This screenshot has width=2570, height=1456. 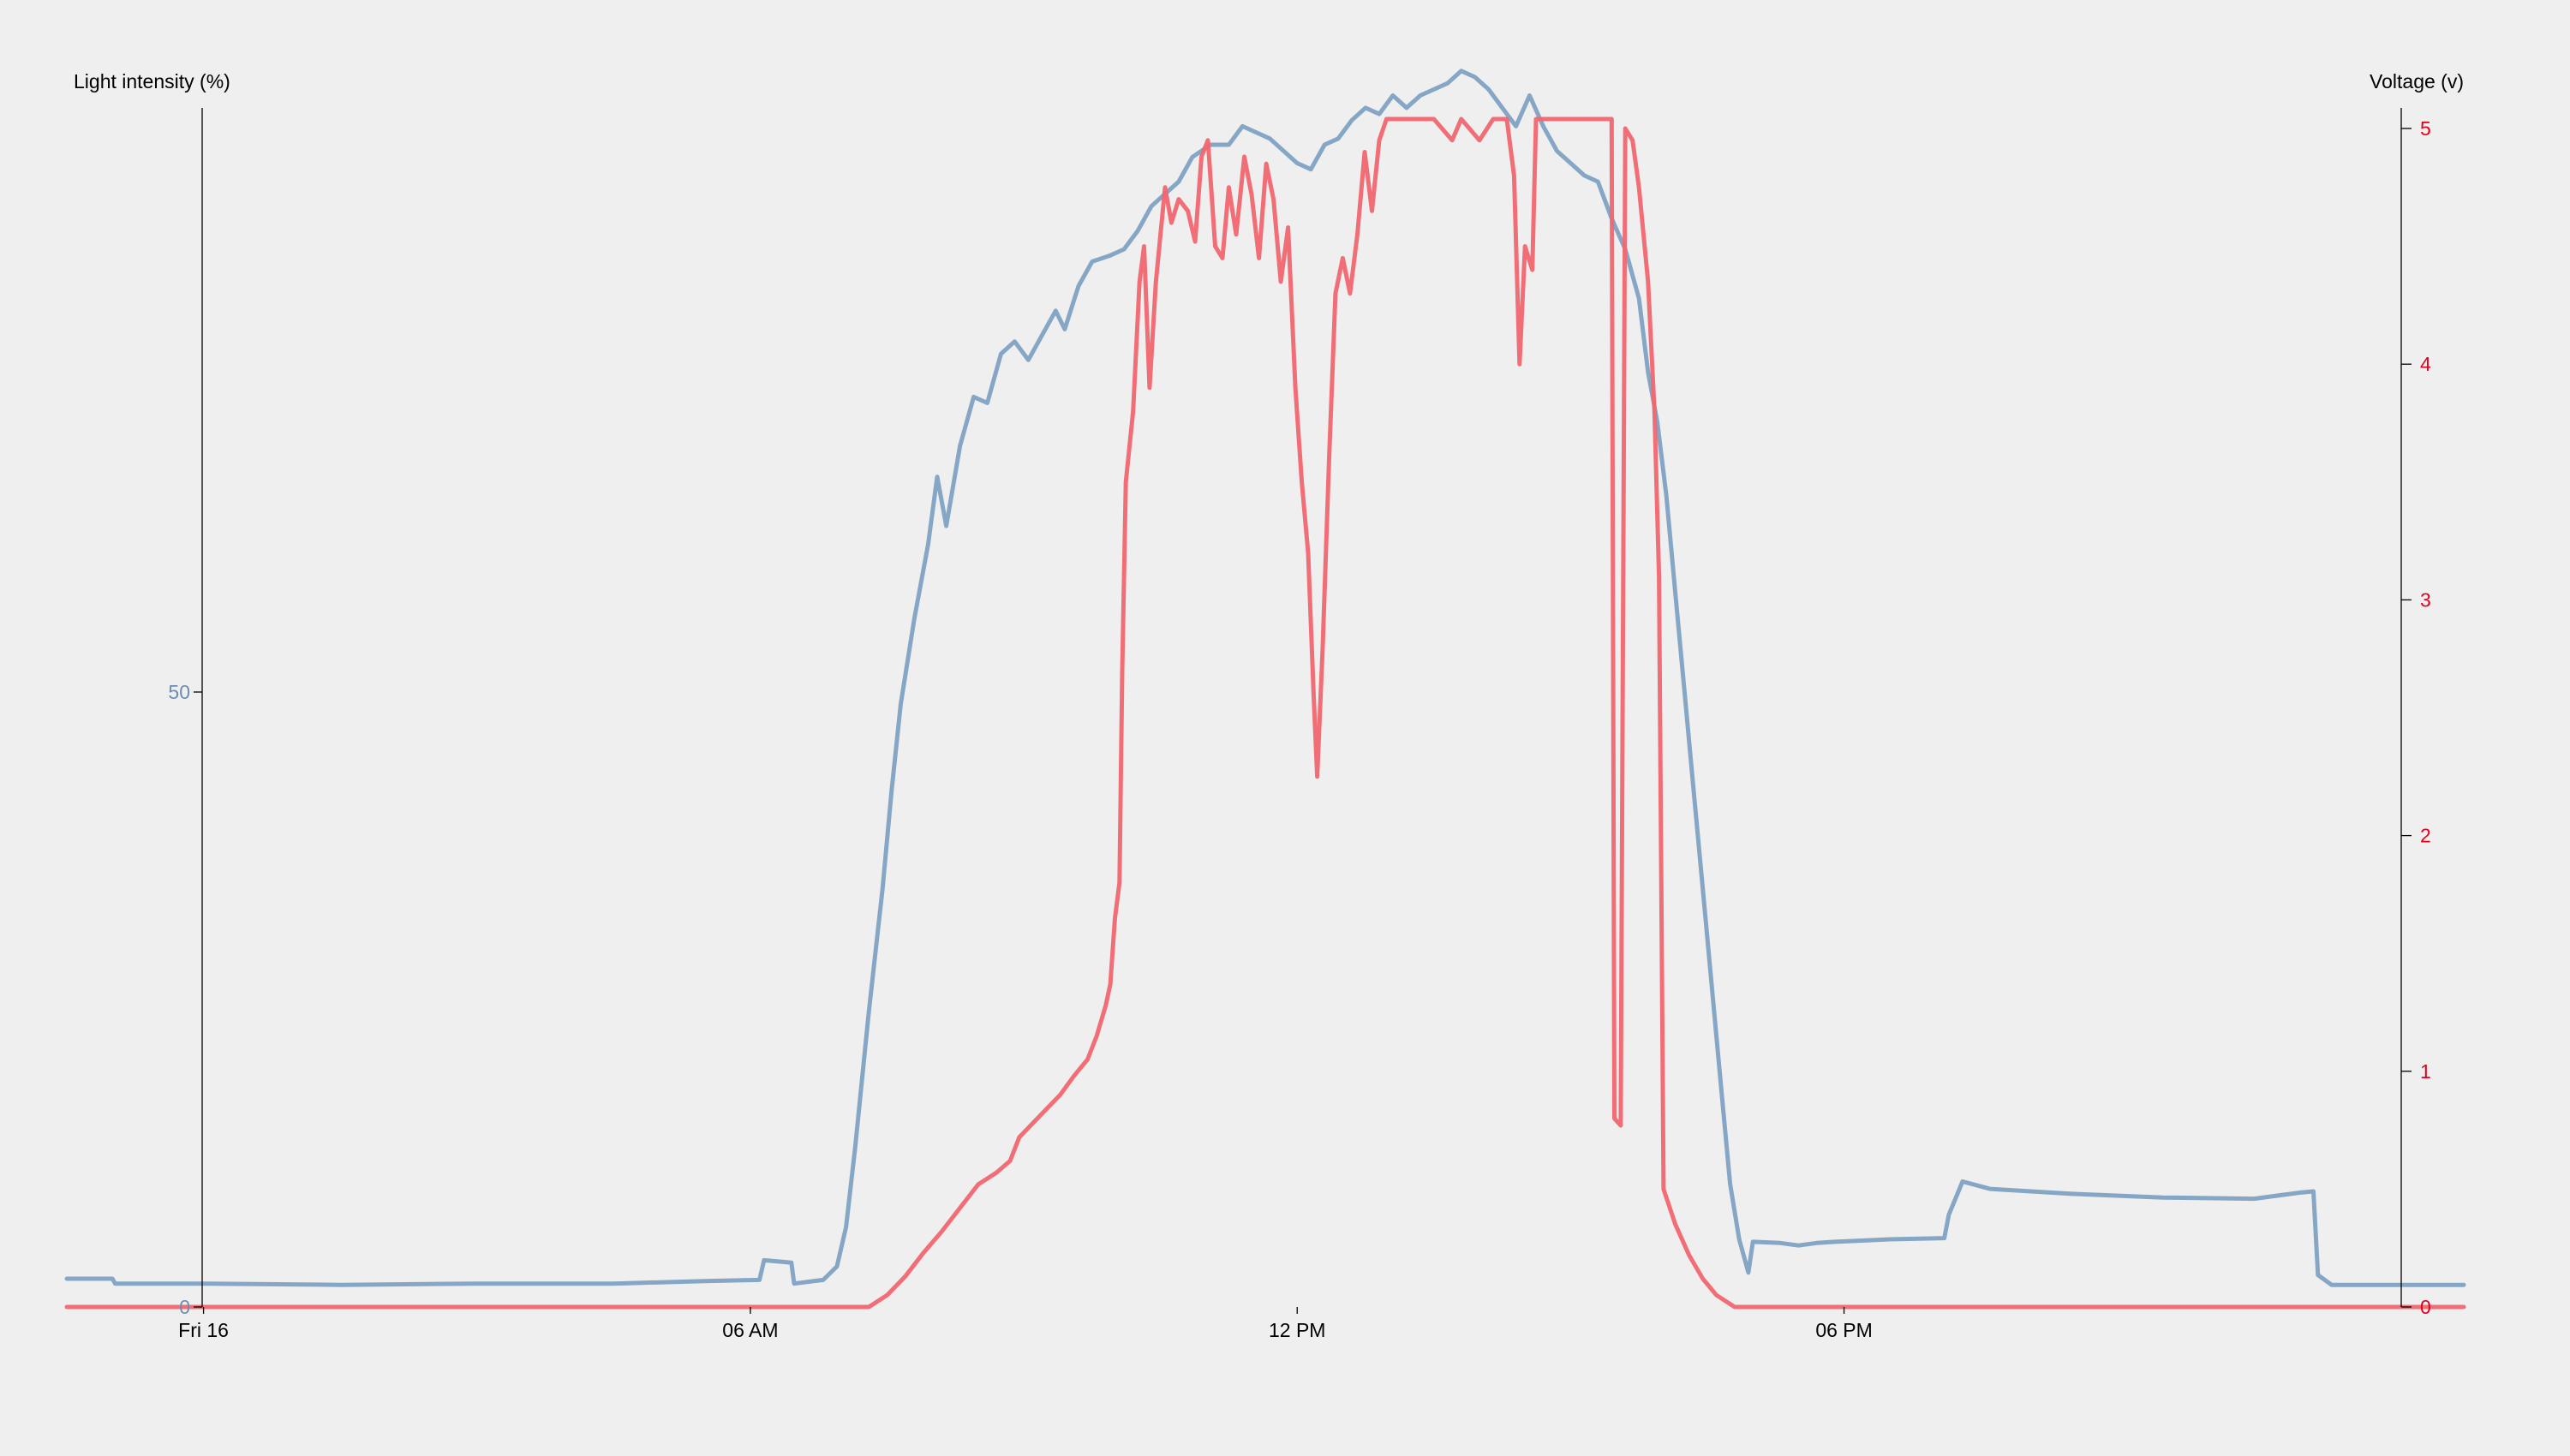 I want to click on right-tick-label: 4, so click(x=2426, y=364).